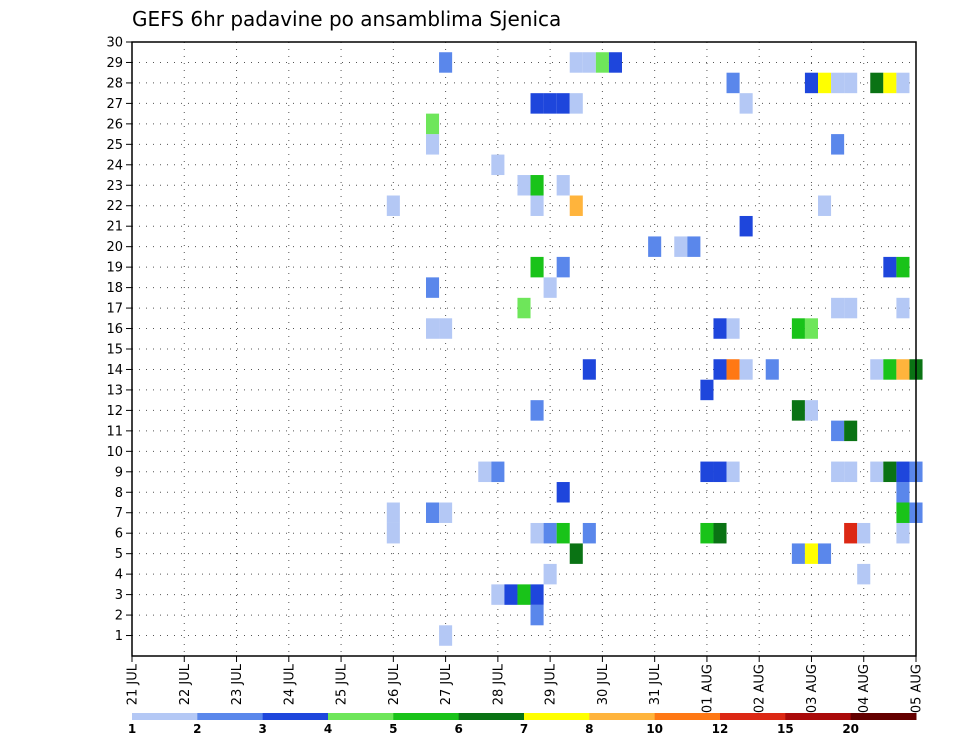 The image size is (960, 742). Describe the element at coordinates (524, 729) in the screenshot. I see `color-scale-label: 7` at that location.